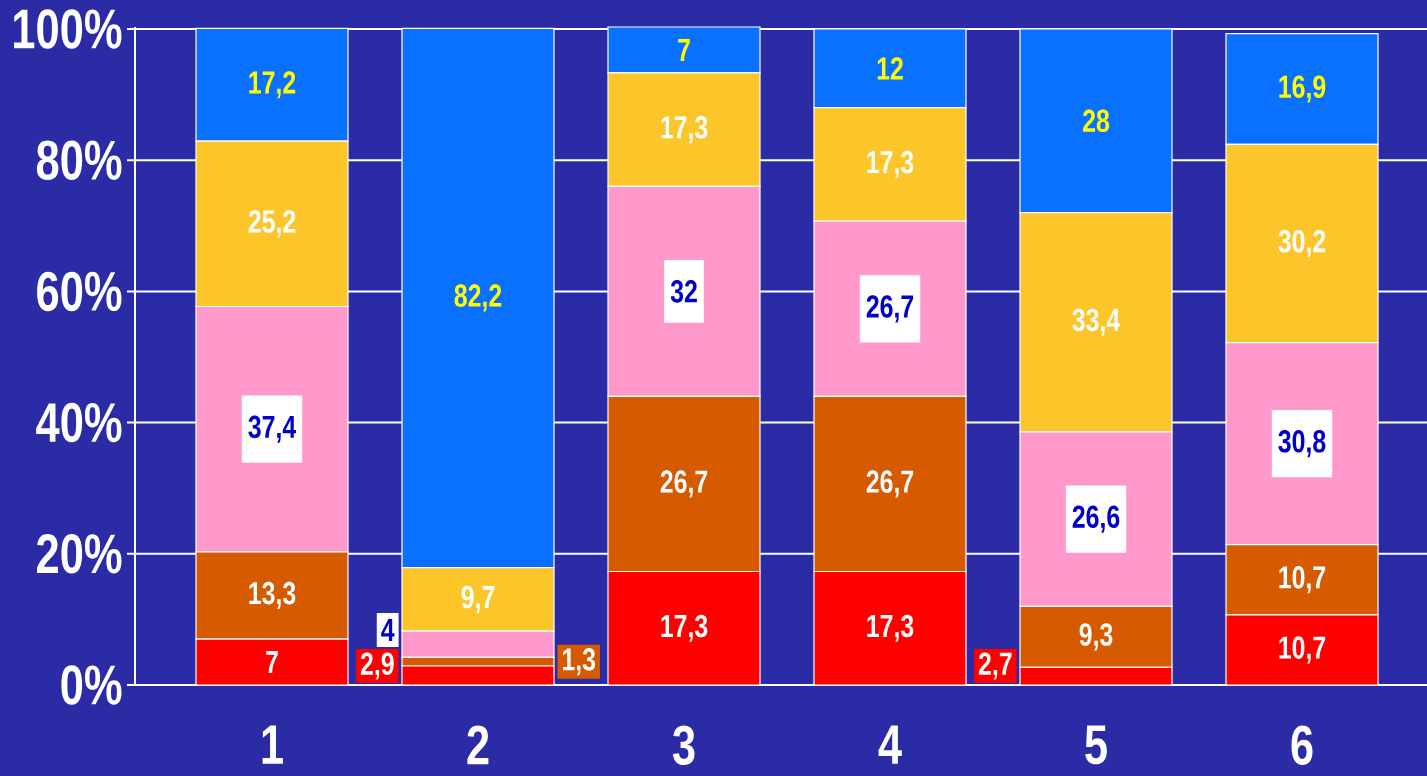 The width and height of the screenshot is (1427, 776). What do you see at coordinates (1302, 444) in the screenshot?
I see `data-label: 30,8` at bounding box center [1302, 444].